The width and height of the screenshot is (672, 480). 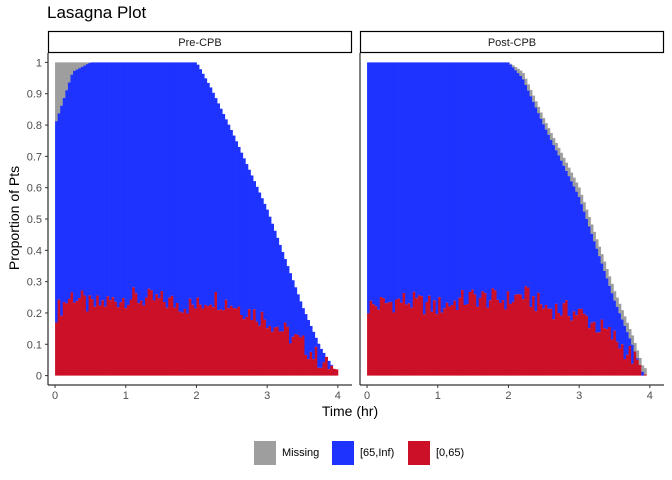 I want to click on x-tick-label: 0, so click(x=367, y=396).